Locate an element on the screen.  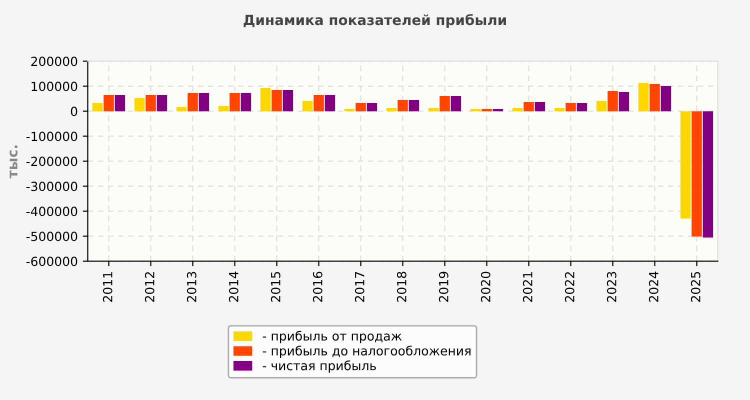
legend-label: - прибыль до налогообложения is located at coordinates (366, 352).